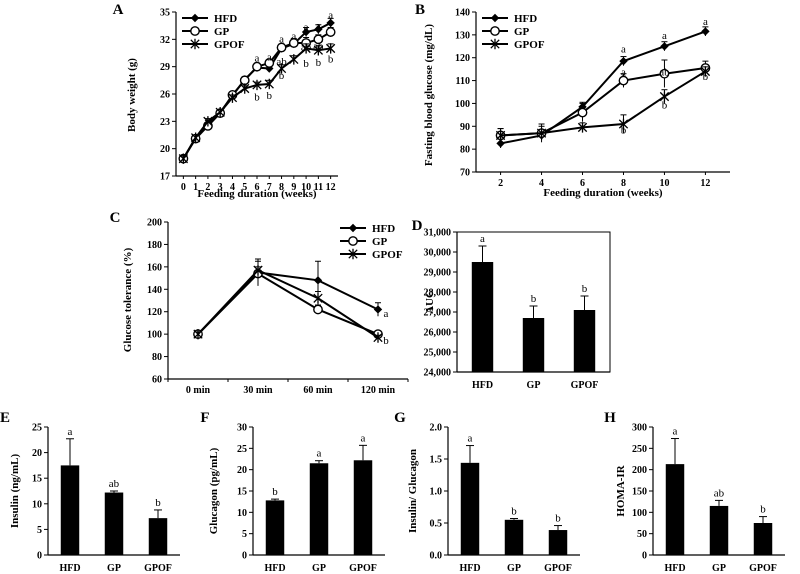  What do you see at coordinates (463, 81) in the screenshot?
I see `y-tick-label: 110` at bounding box center [463, 81].